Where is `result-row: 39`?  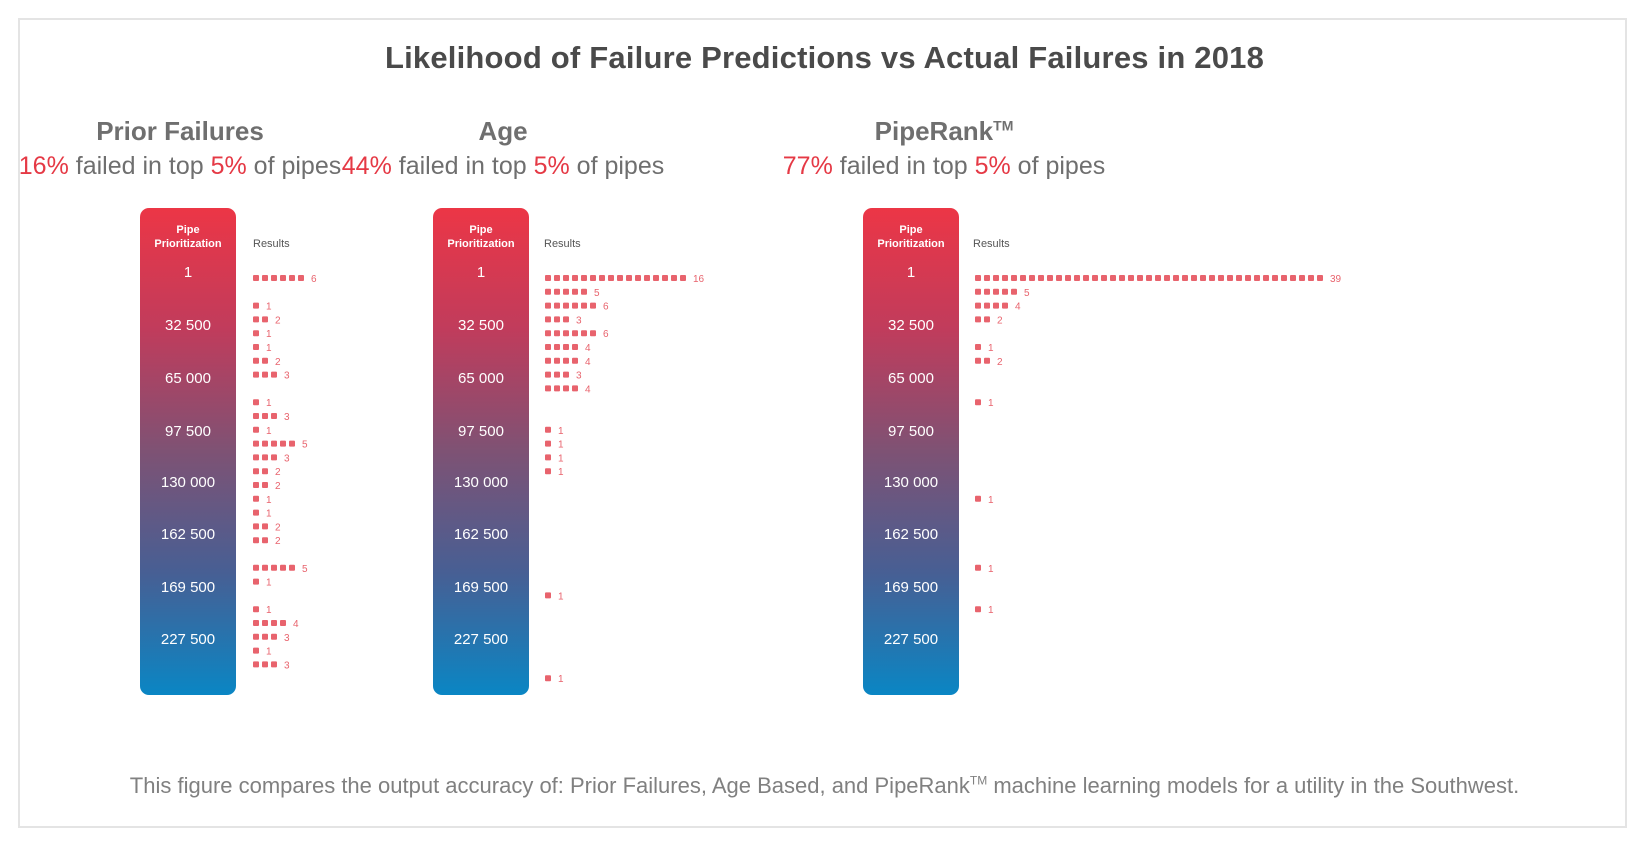 result-row: 39 is located at coordinates (1158, 279).